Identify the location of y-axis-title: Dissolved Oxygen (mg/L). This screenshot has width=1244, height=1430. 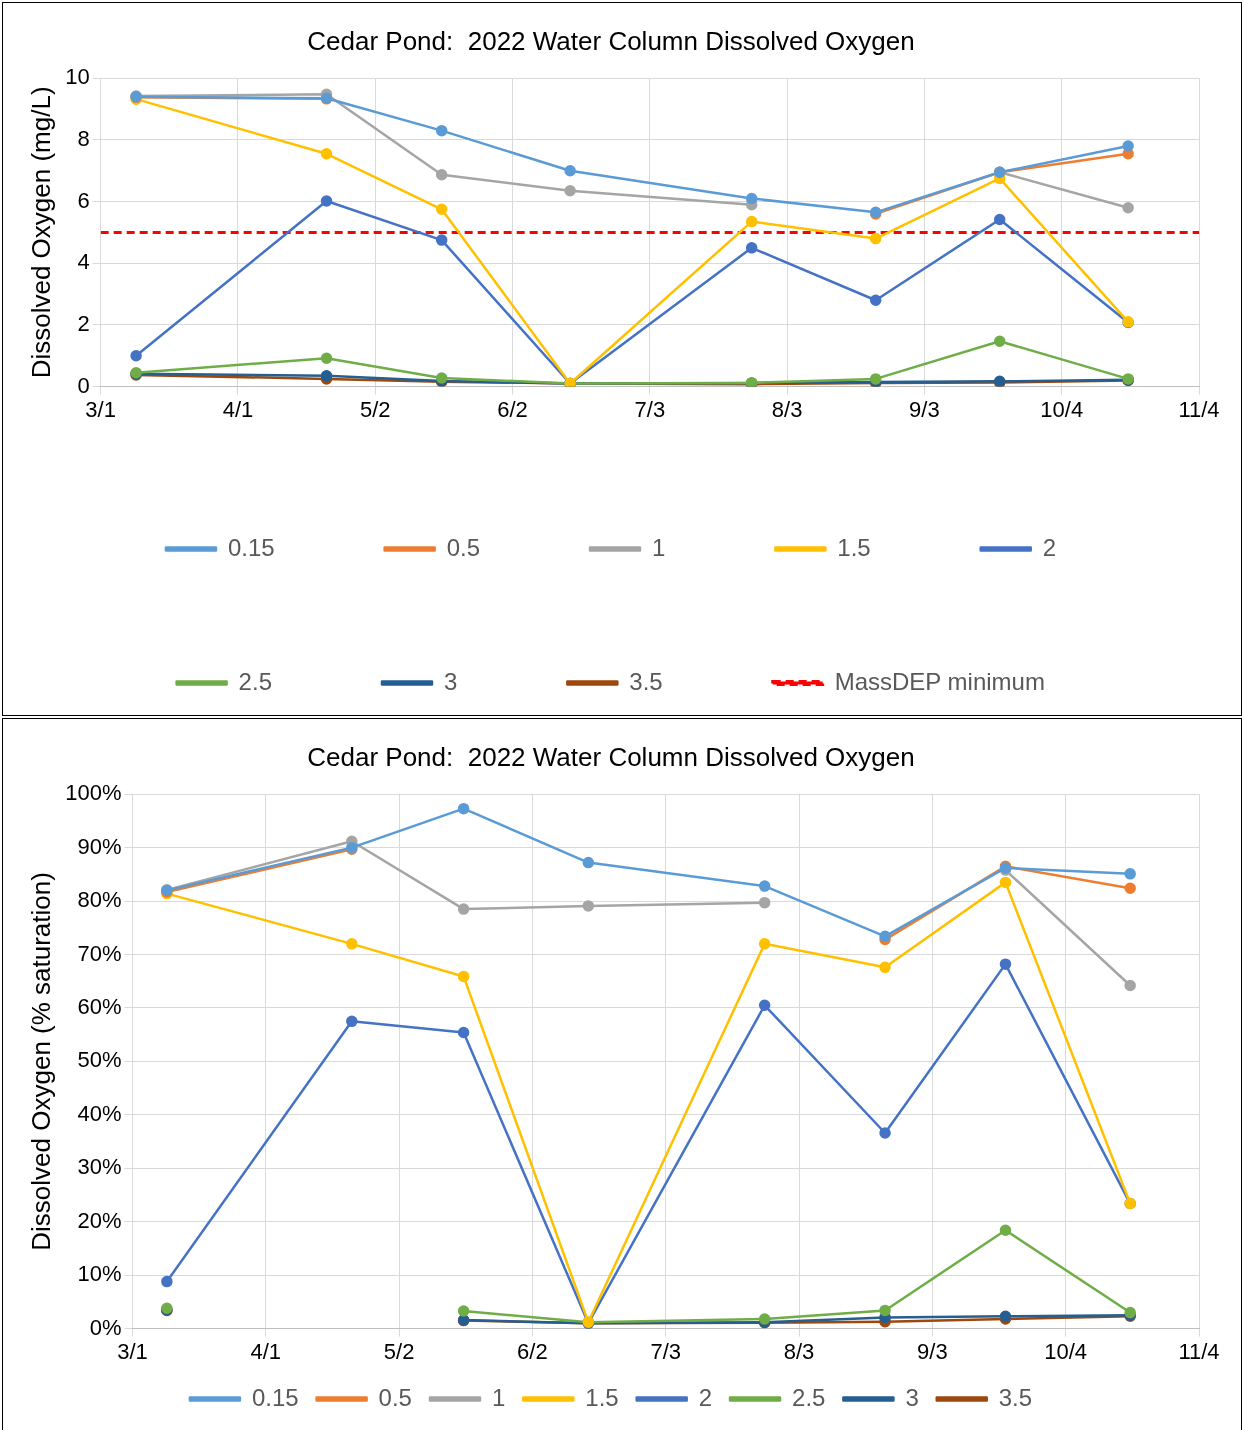
(40, 232).